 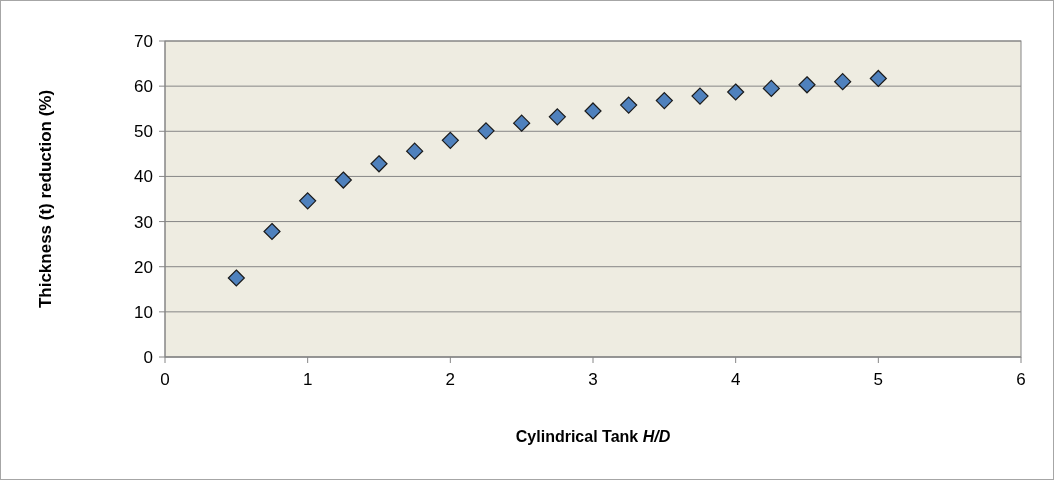 I want to click on y-tick-label: 50, so click(x=143, y=132).